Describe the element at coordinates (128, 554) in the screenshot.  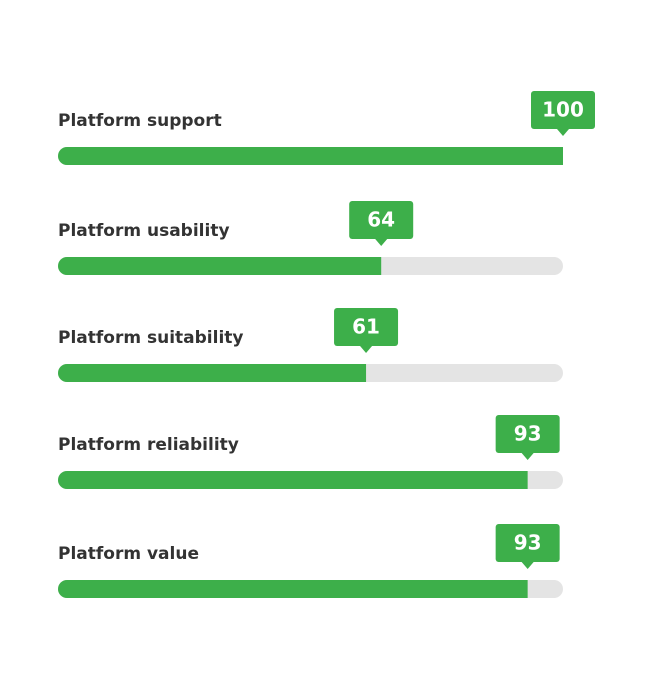
I see `bar-label: Platform value` at that location.